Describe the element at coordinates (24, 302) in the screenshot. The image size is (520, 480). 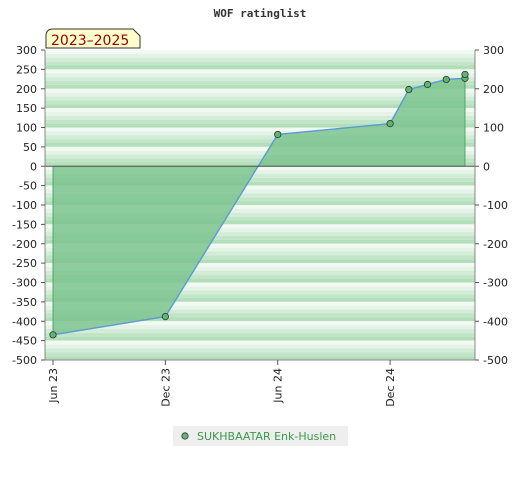
I see `y-tick-label-left: -350` at that location.